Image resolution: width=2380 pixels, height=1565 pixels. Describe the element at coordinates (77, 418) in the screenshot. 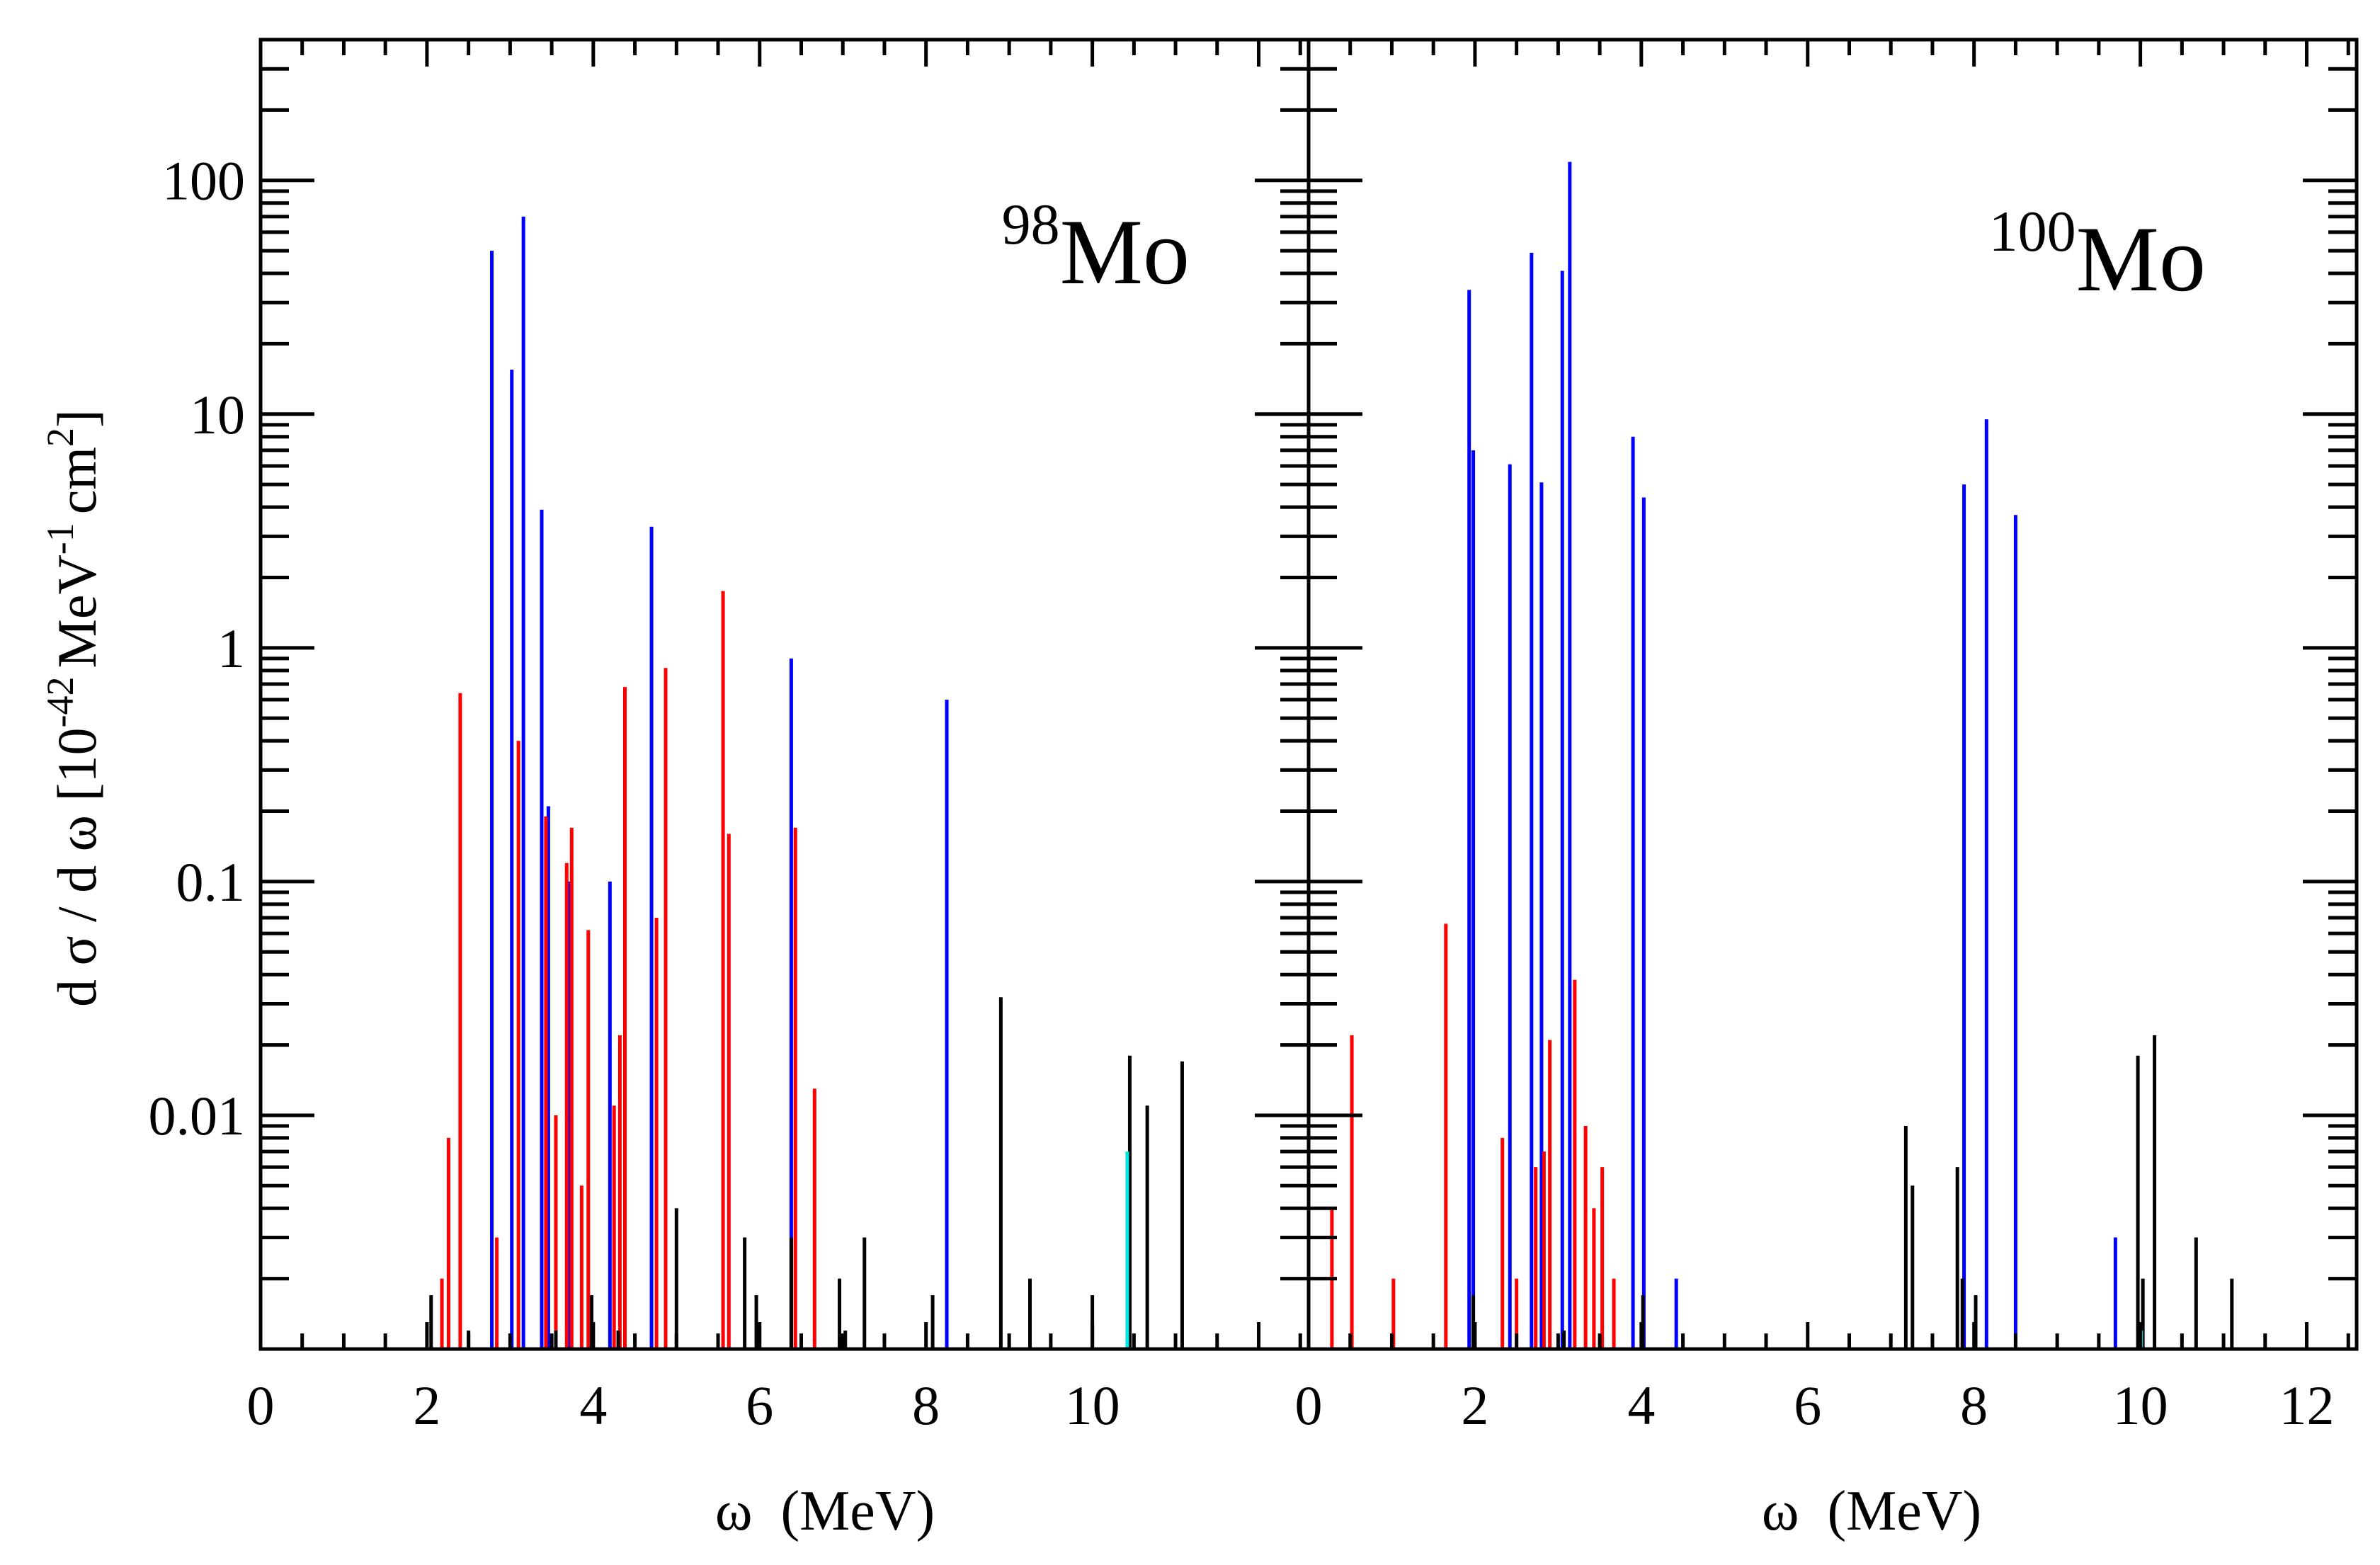

I see `y-axis-title-close: ]` at that location.